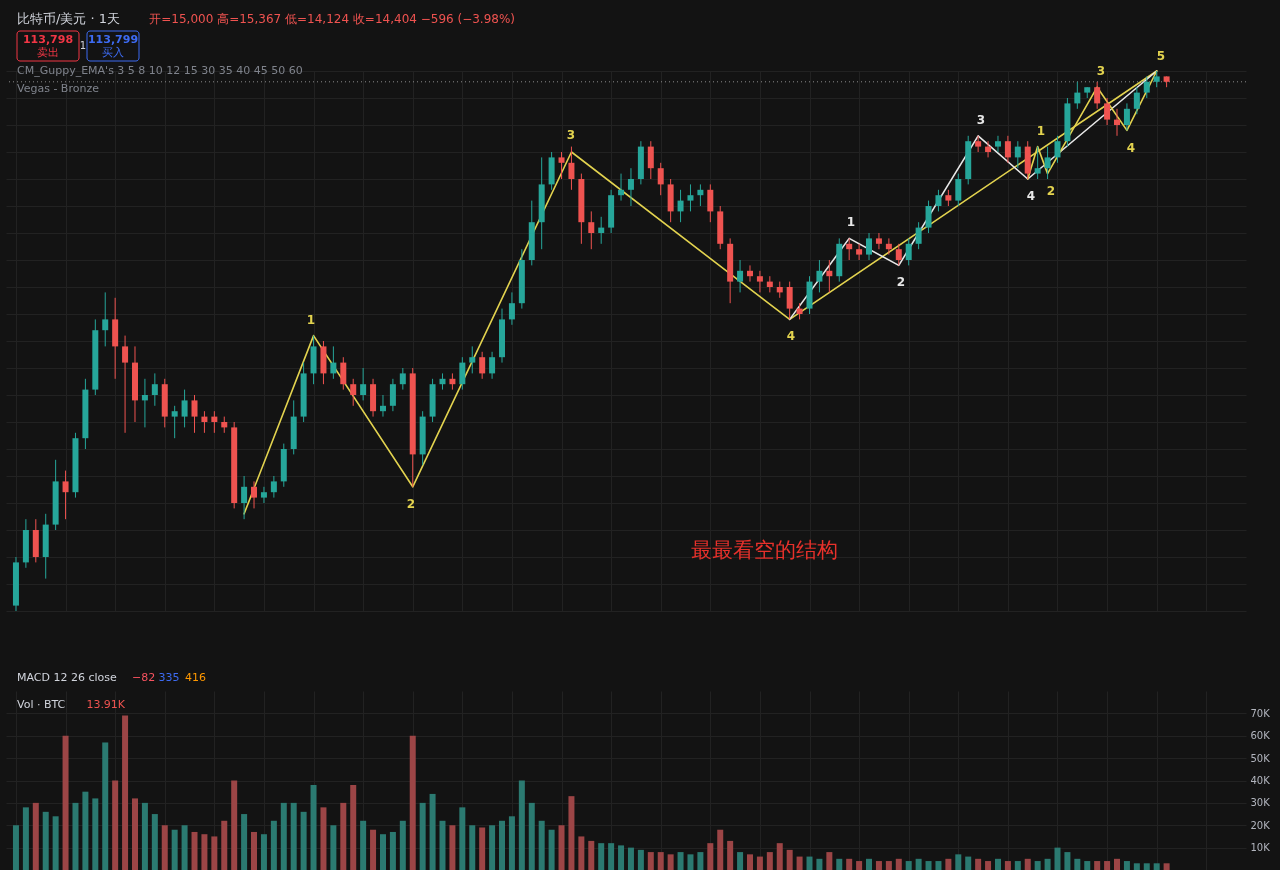 Image resolution: width=1280 pixels, height=870 pixels. What do you see at coordinates (160, 70) in the screenshot?
I see `annotation: CM_Guppy_EMA's 3 5 8 10 12 15 30 35 40 45 50 60` at bounding box center [160, 70].